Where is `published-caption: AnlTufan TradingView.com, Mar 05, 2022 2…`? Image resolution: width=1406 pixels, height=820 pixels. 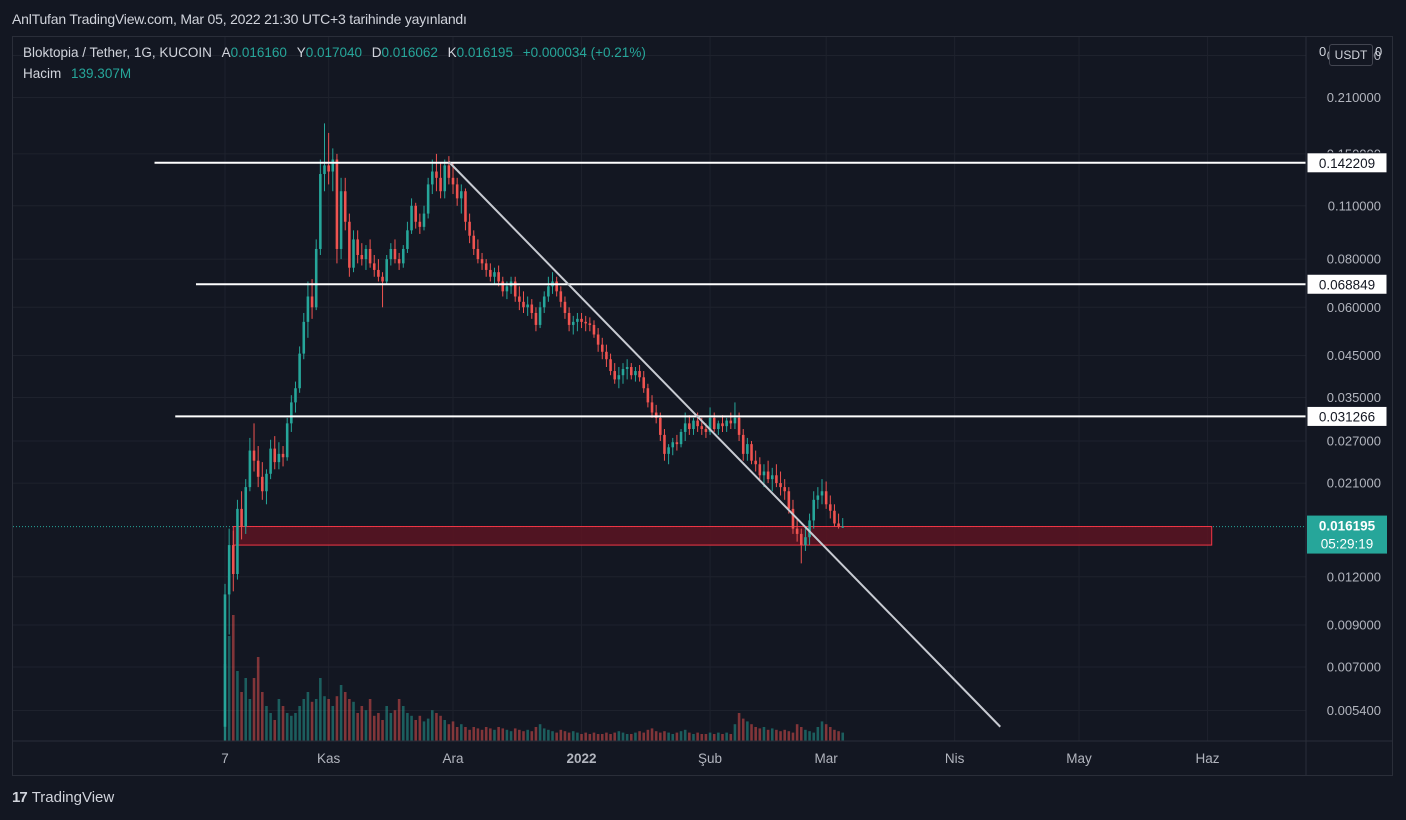 published-caption: AnlTufan TradingView.com, Mar 05, 2022 2… is located at coordinates (239, 19).